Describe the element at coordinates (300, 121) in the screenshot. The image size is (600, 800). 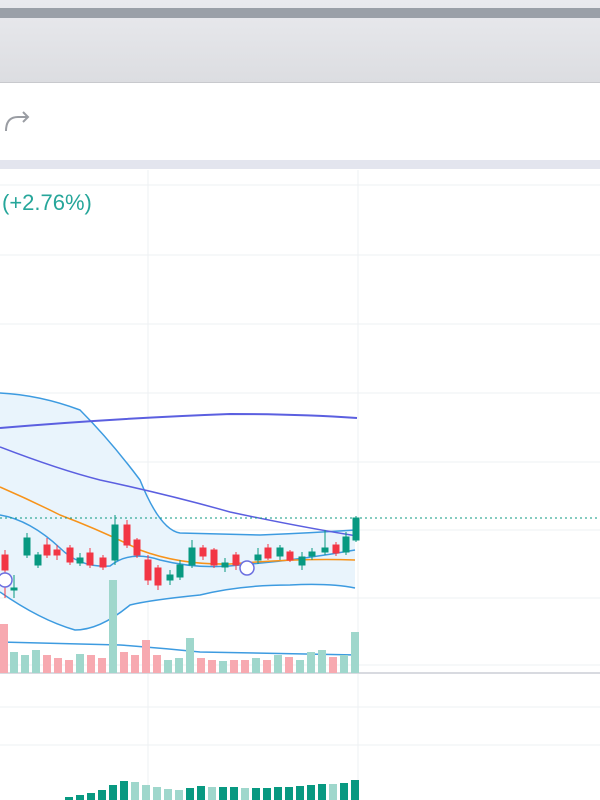
I see `toolbar` at that location.